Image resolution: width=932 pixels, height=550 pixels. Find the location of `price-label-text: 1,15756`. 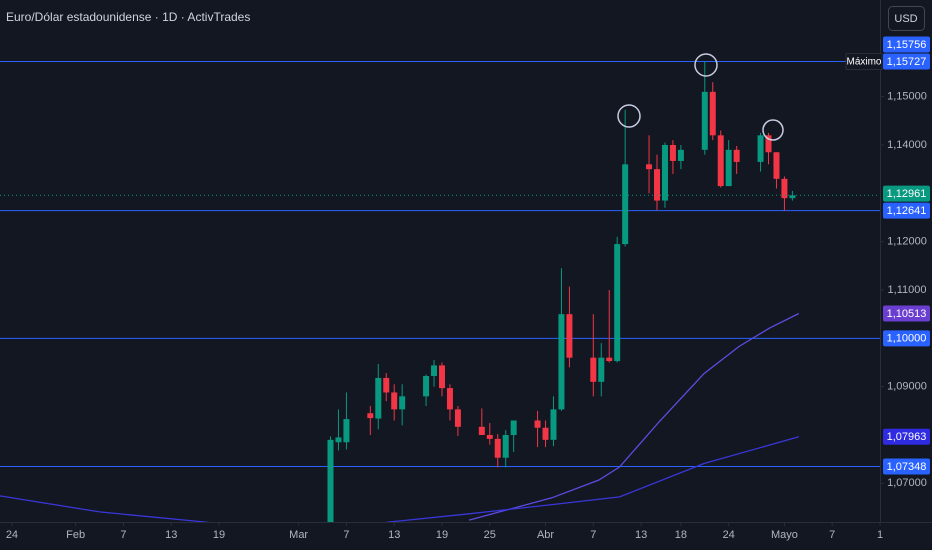

price-label-text: 1,15756 is located at coordinates (907, 45).